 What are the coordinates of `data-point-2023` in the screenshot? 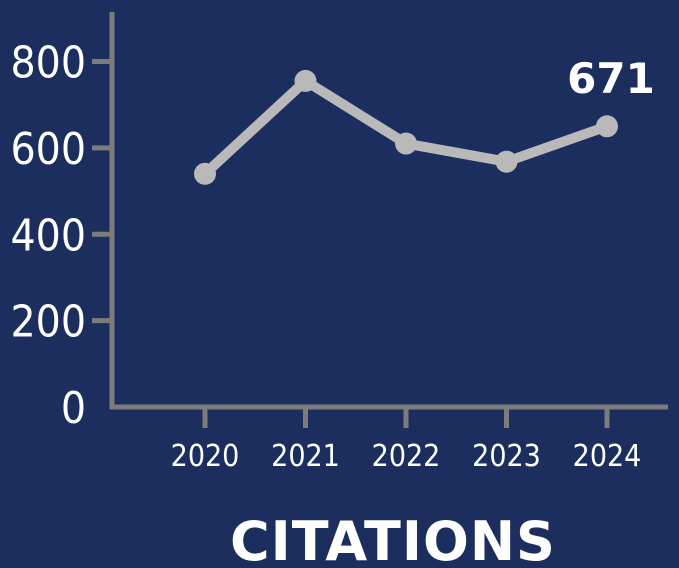 It's located at (506, 161).